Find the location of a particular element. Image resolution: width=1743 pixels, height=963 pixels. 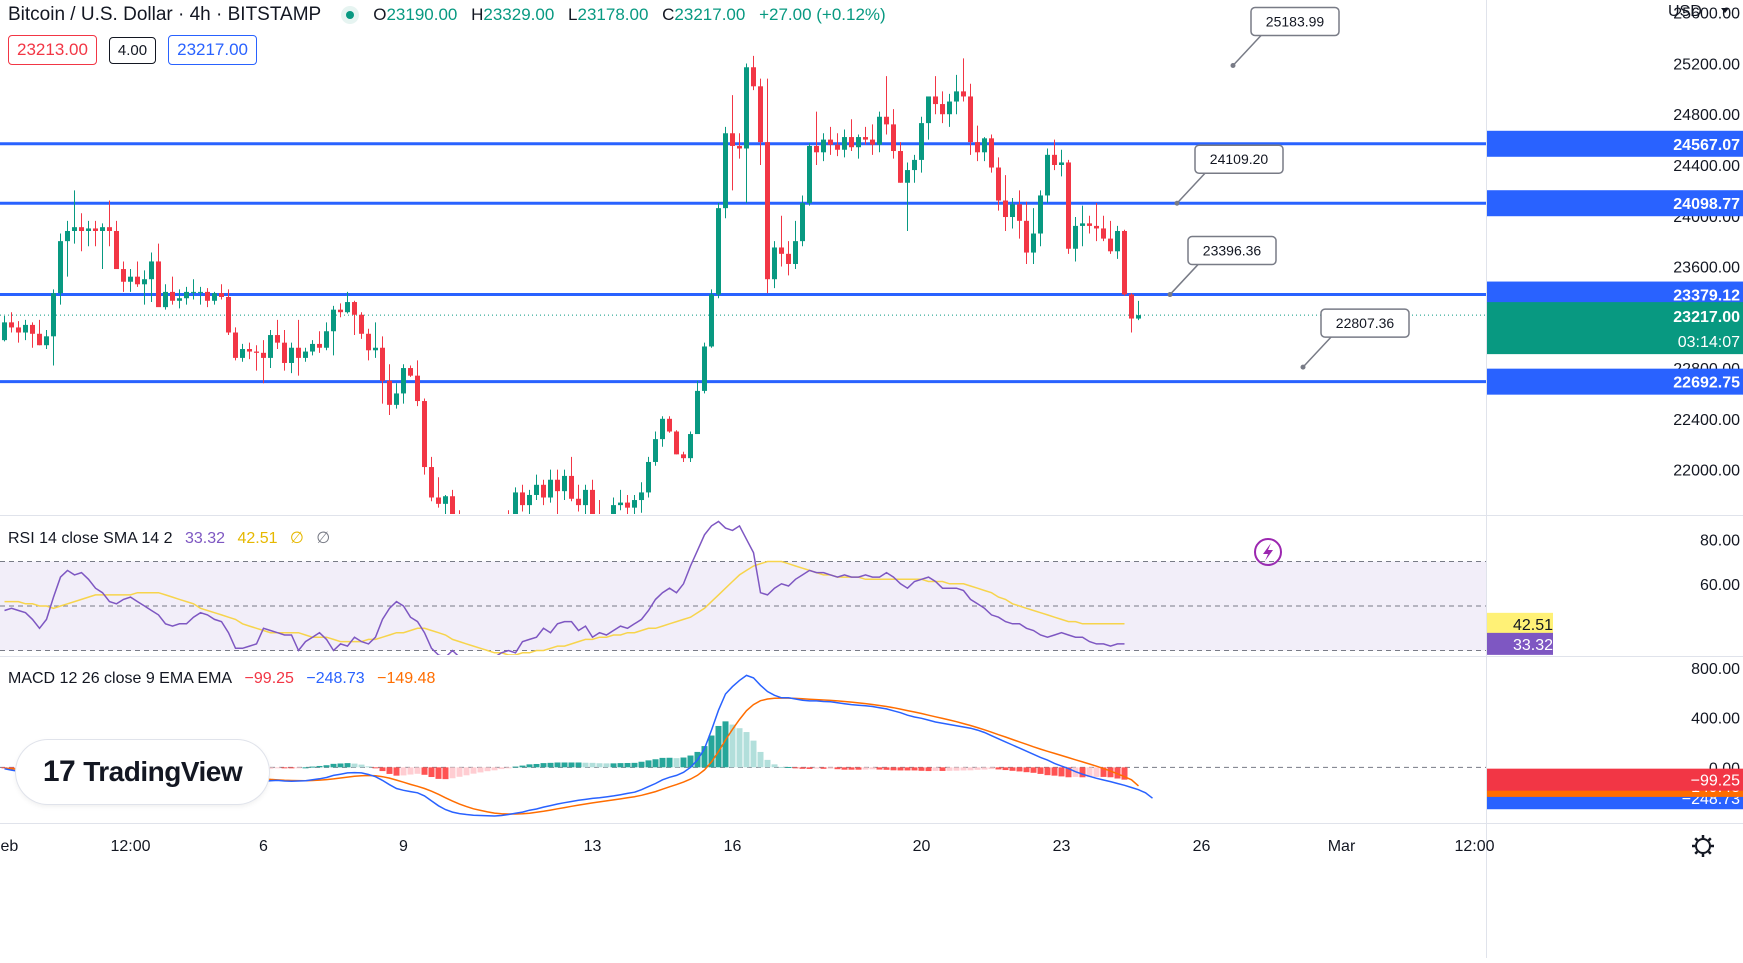

time-tick-label: Mar is located at coordinates (1342, 846).